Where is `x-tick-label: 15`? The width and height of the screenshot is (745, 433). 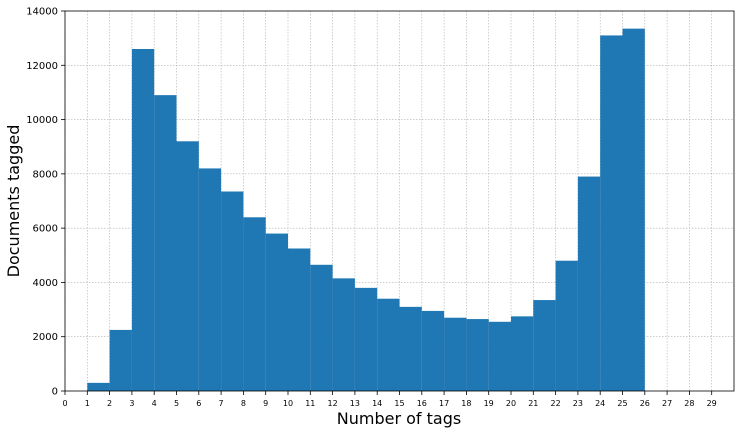
x-tick-label: 15 is located at coordinates (399, 403).